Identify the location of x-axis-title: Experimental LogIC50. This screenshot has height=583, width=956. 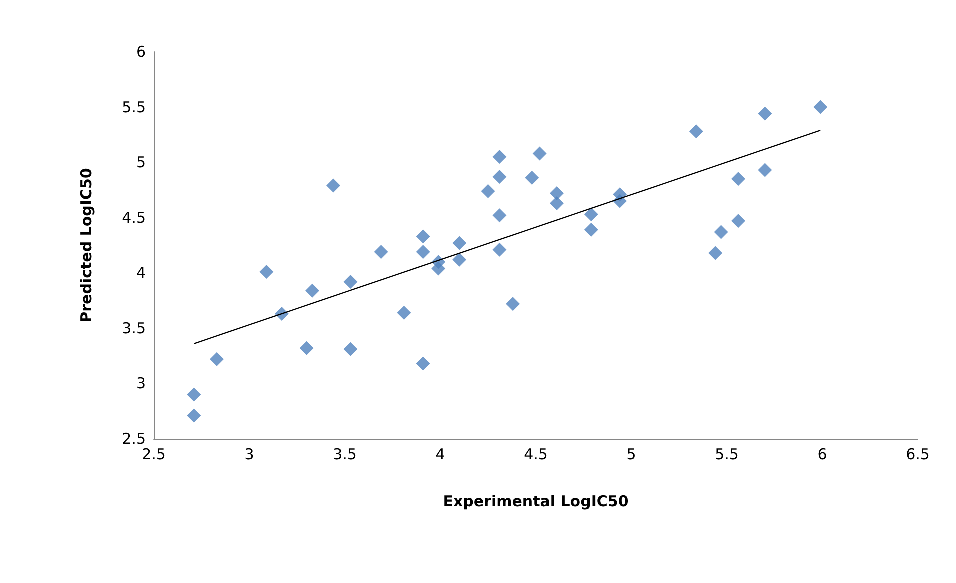
(536, 501).